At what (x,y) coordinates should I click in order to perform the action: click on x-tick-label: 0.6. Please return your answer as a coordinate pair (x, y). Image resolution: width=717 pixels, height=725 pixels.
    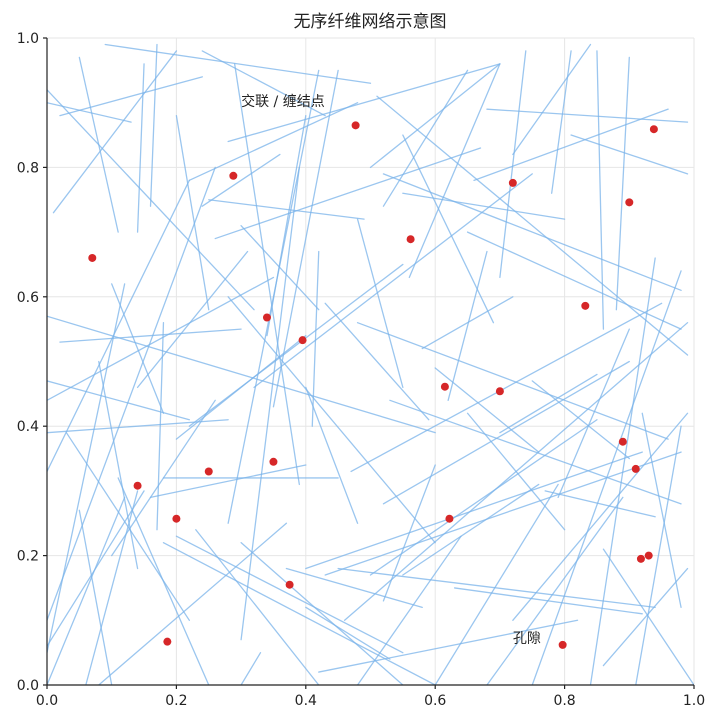
    Looking at the image, I should click on (435, 701).